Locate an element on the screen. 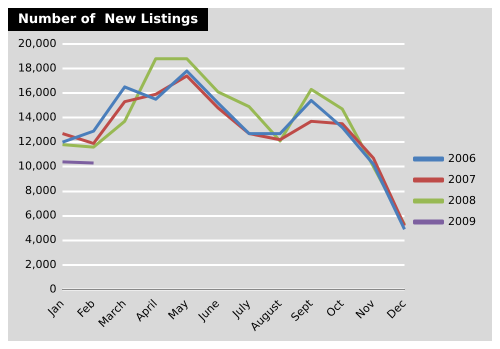 This screenshot has height=349, width=500. y-tick-label: 18,000 is located at coordinates (37, 67).